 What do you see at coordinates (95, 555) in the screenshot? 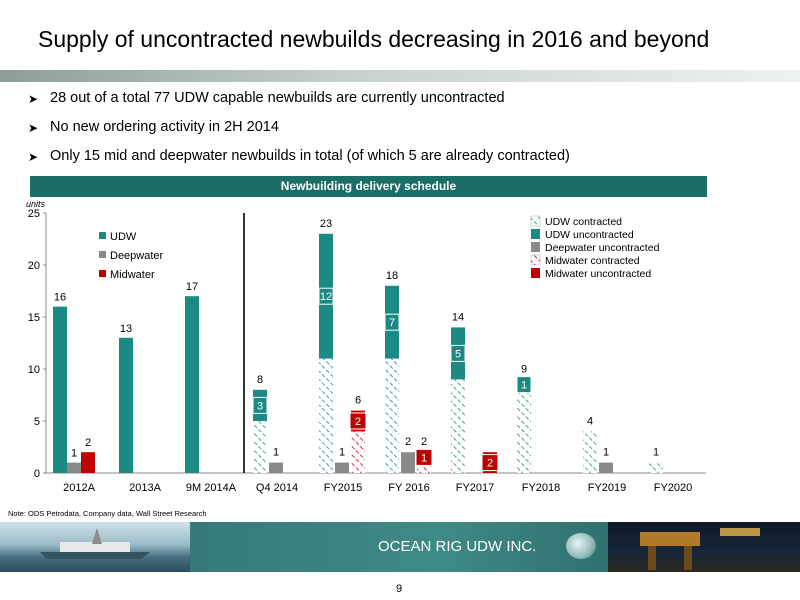
I see `drillship-hull` at bounding box center [95, 555].